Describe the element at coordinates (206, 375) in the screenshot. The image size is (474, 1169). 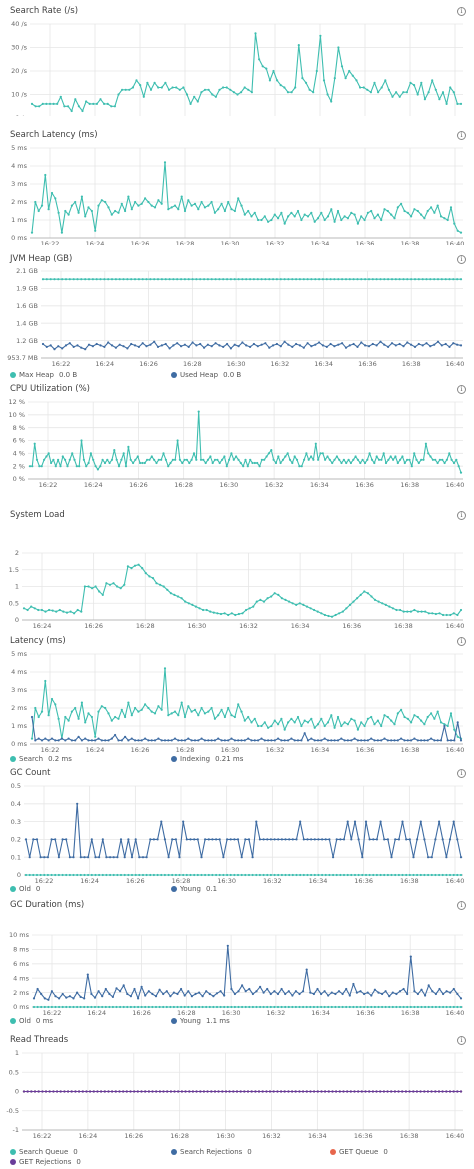
I see `legend-item-used-heap: Used Heap 0.0 B` at that location.